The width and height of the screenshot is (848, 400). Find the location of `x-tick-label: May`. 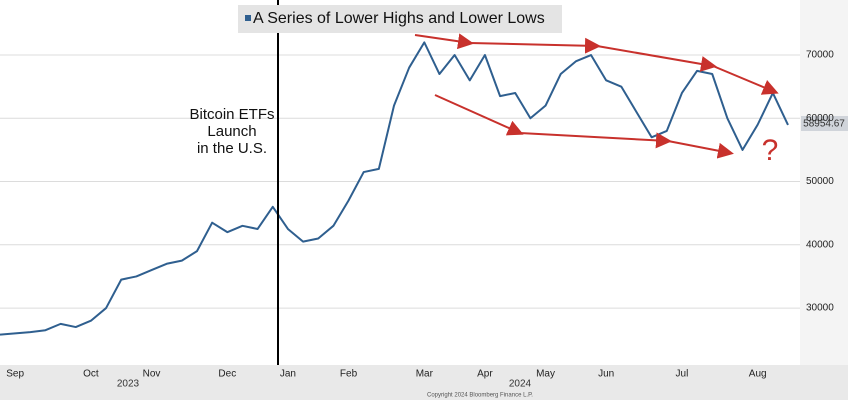

x-tick-label: May is located at coordinates (545, 374).